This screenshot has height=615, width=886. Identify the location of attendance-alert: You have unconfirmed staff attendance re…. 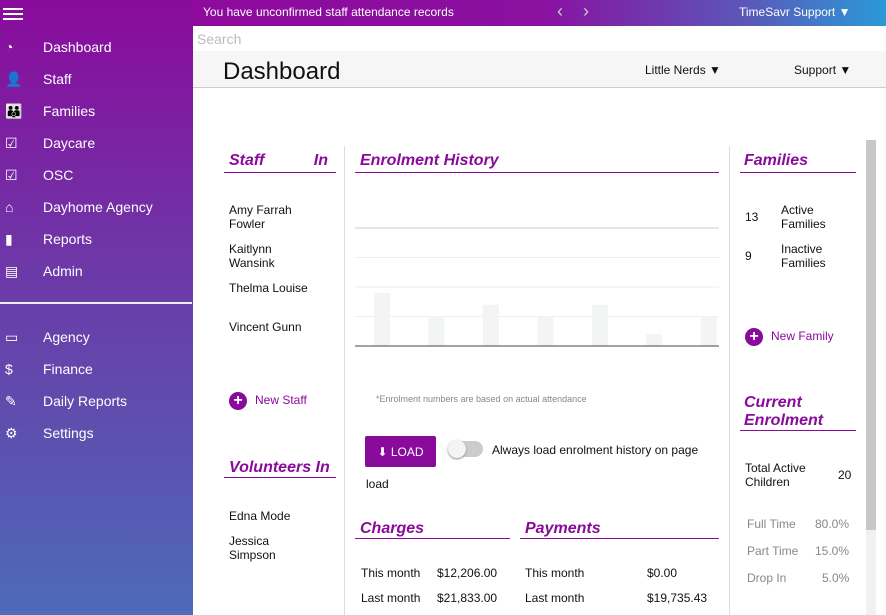
(328, 12).